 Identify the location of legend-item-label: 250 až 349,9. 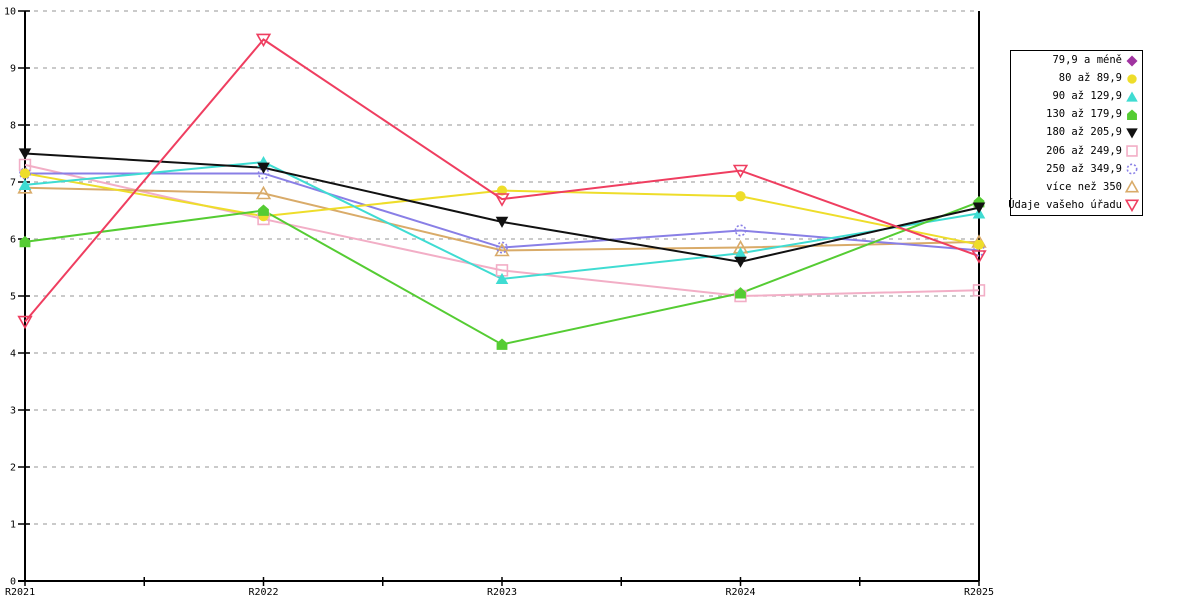
(1084, 168).